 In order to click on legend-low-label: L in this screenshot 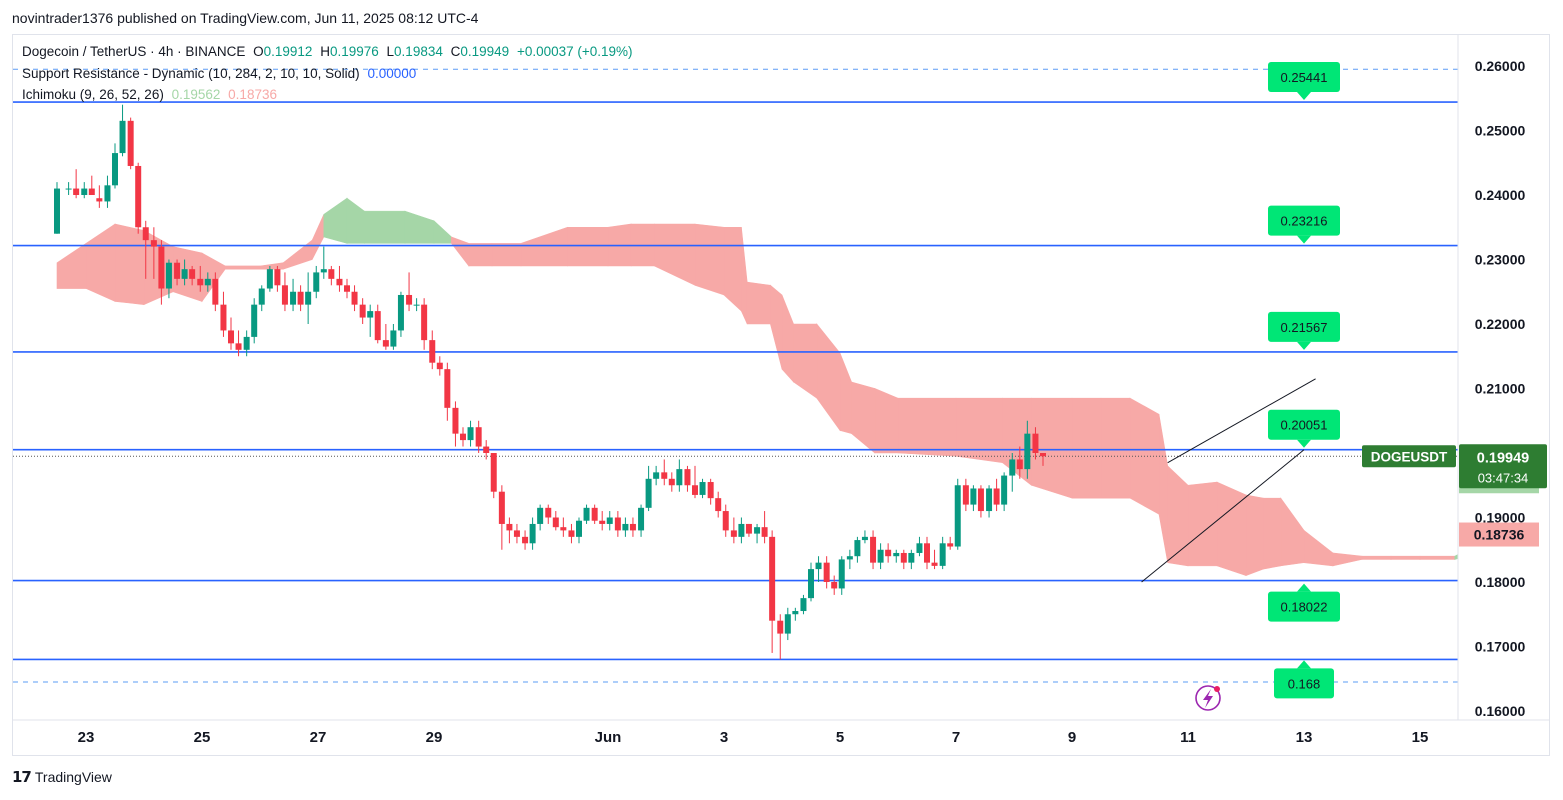, I will do `click(390, 51)`.